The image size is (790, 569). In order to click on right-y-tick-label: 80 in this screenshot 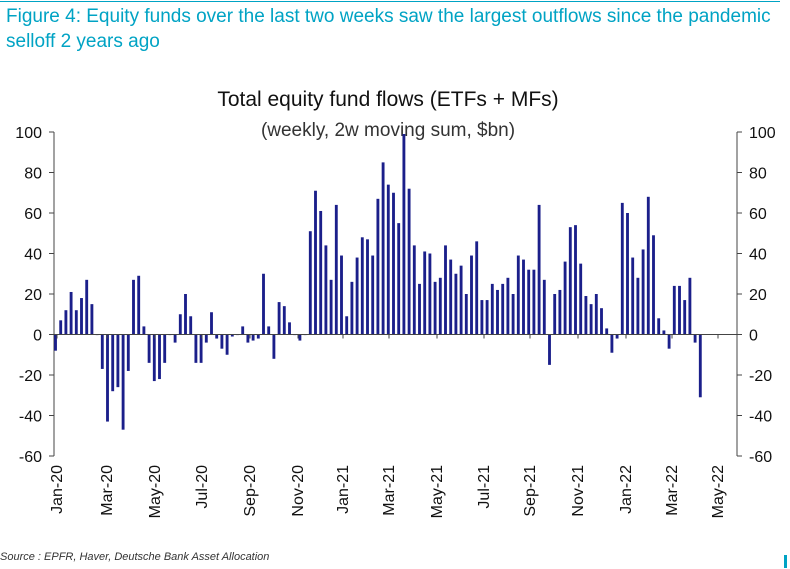, I will do `click(758, 174)`.